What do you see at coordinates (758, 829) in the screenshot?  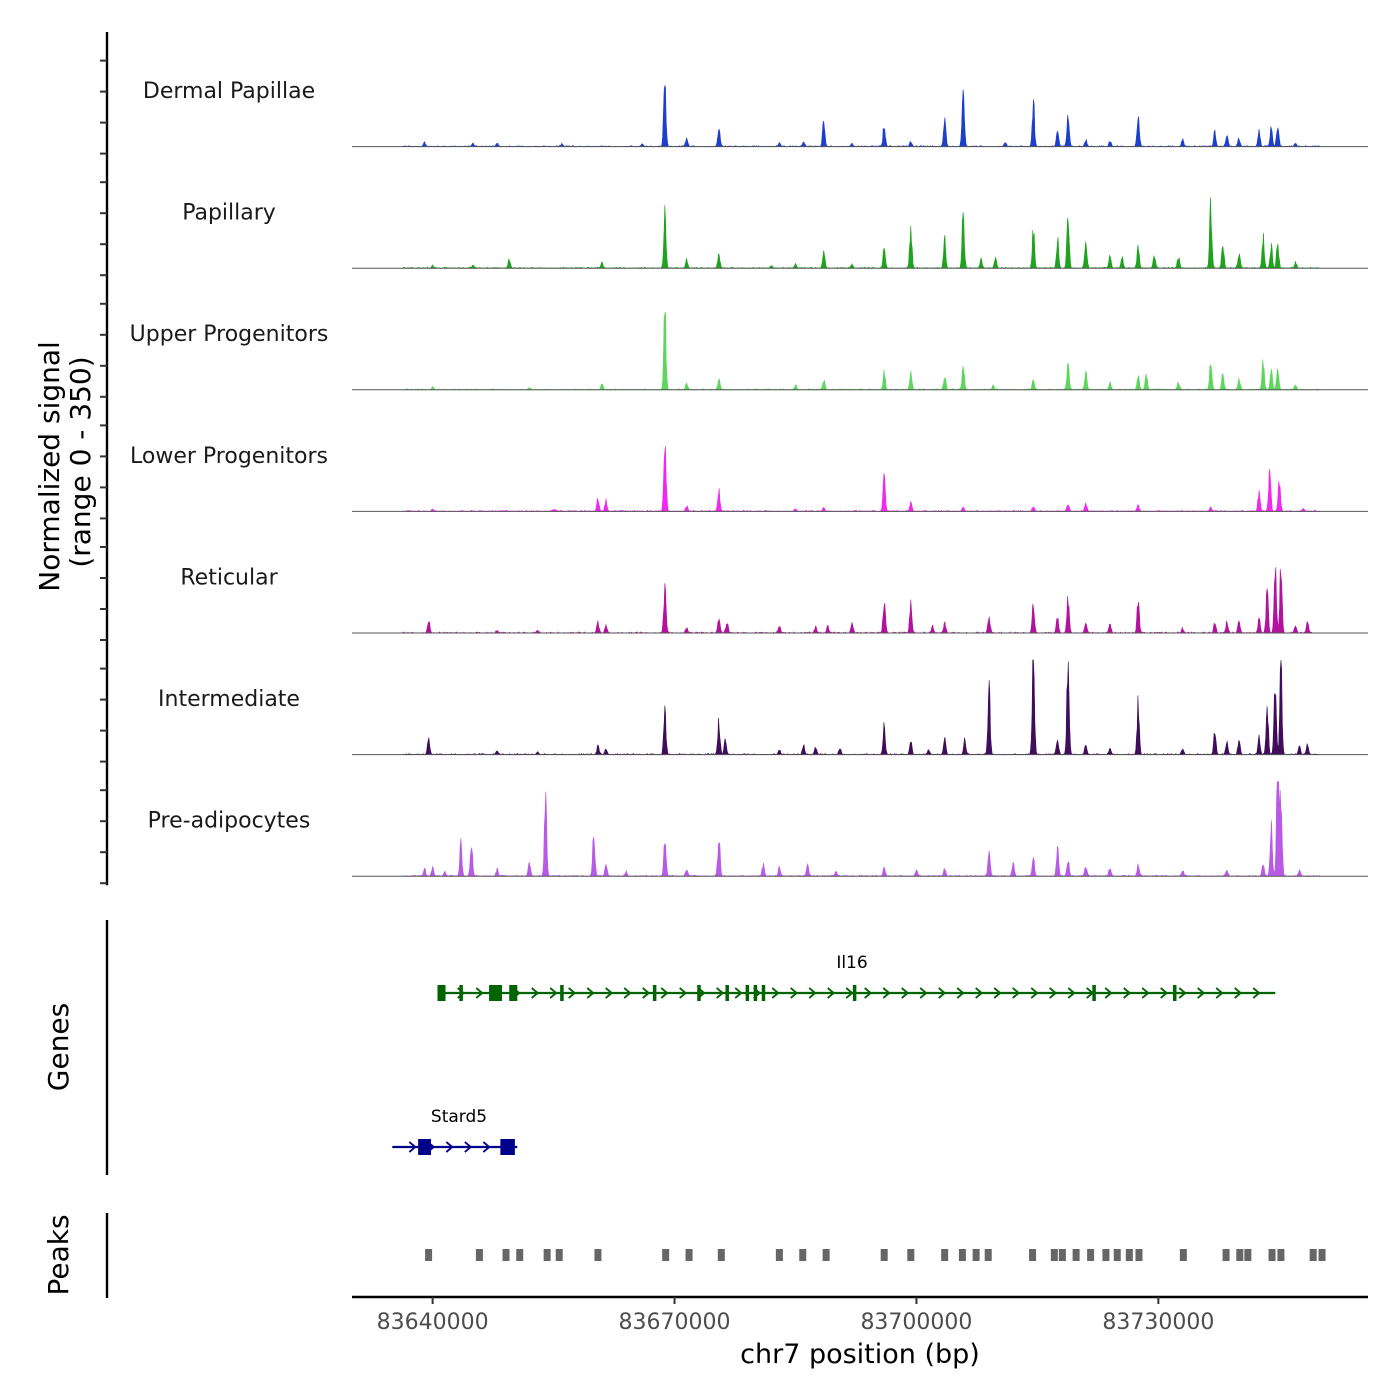 I see `coverage-track: Pre-adipocytes` at bounding box center [758, 829].